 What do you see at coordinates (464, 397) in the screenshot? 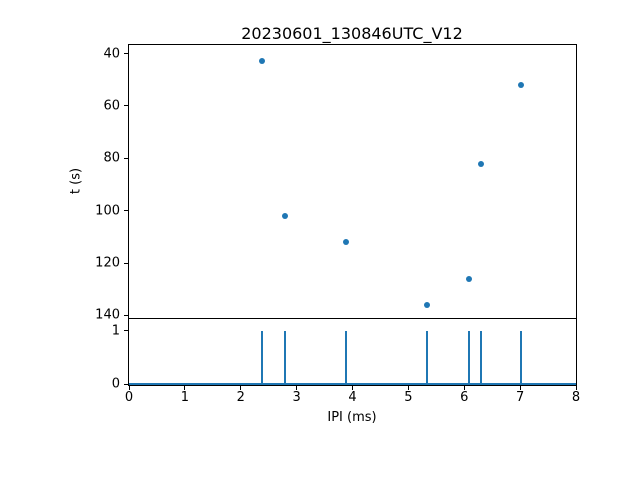
I see `x-tick-label: 6` at bounding box center [464, 397].